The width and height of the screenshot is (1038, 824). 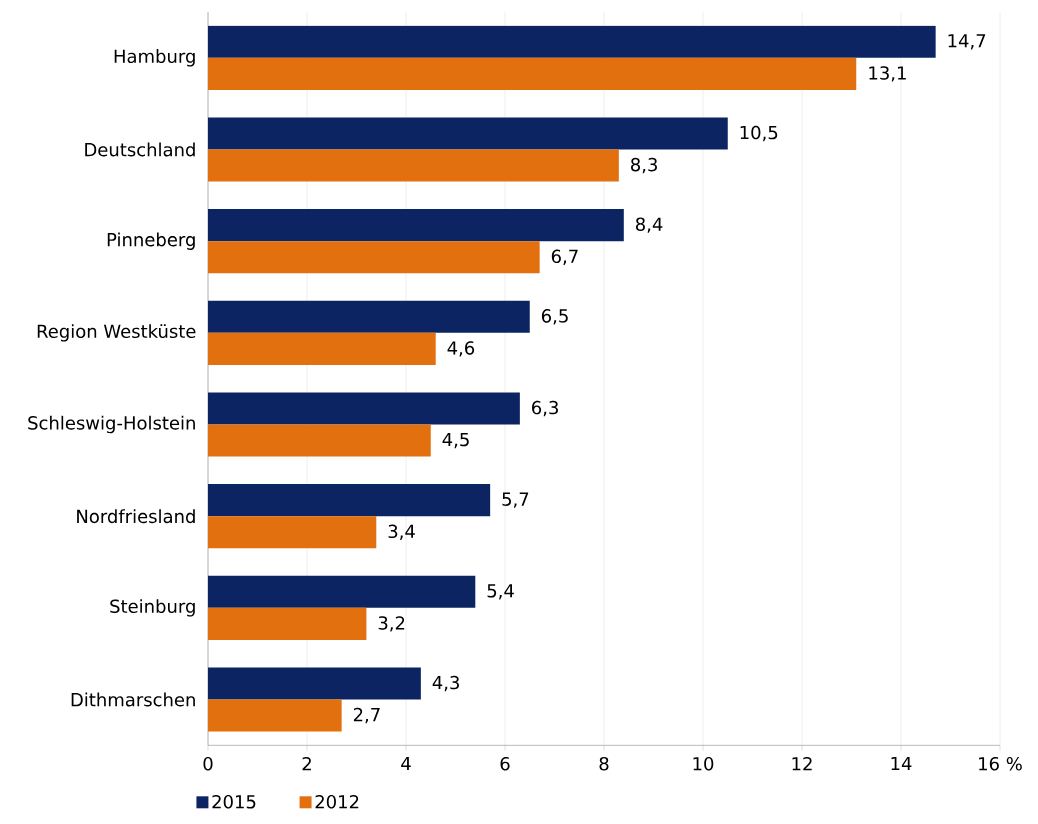 What do you see at coordinates (649, 225) in the screenshot?
I see `data-label: 8,4` at bounding box center [649, 225].